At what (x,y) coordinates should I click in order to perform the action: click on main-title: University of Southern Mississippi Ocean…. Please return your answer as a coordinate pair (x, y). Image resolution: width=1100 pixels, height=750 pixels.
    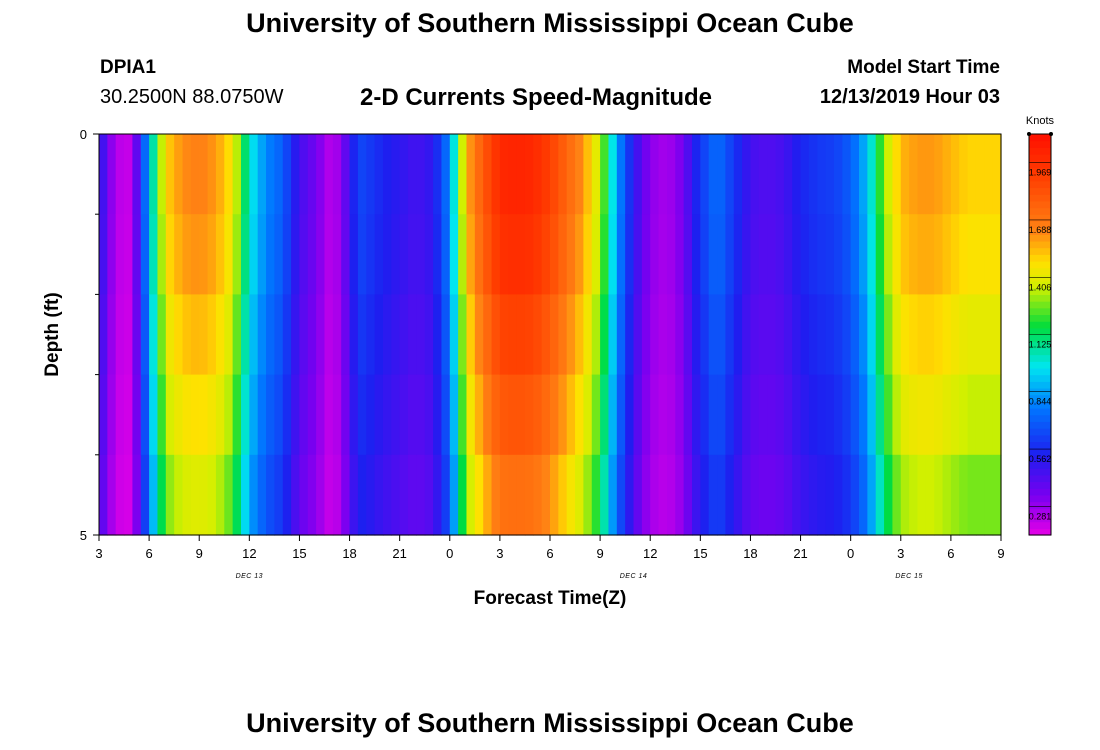
    Looking at the image, I should click on (550, 23).